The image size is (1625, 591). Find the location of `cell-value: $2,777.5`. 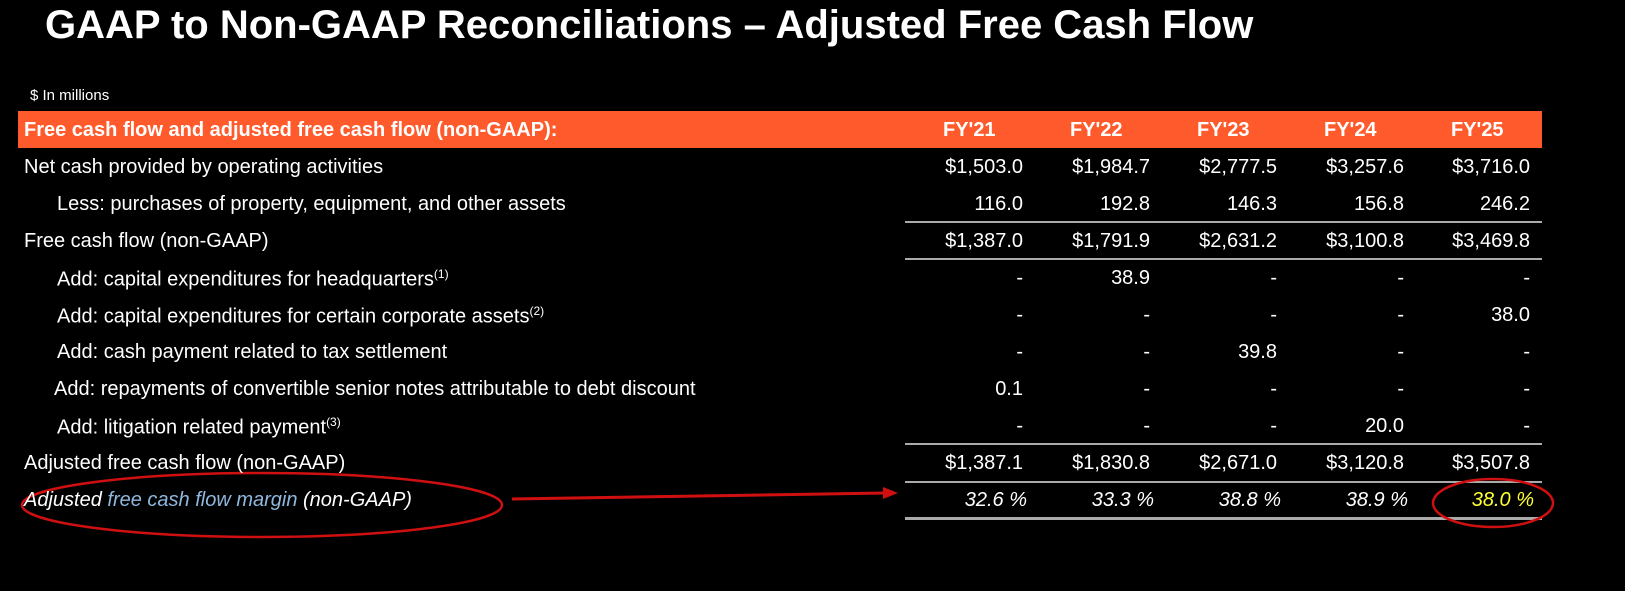

cell-value: $2,777.5 is located at coordinates (1238, 167).